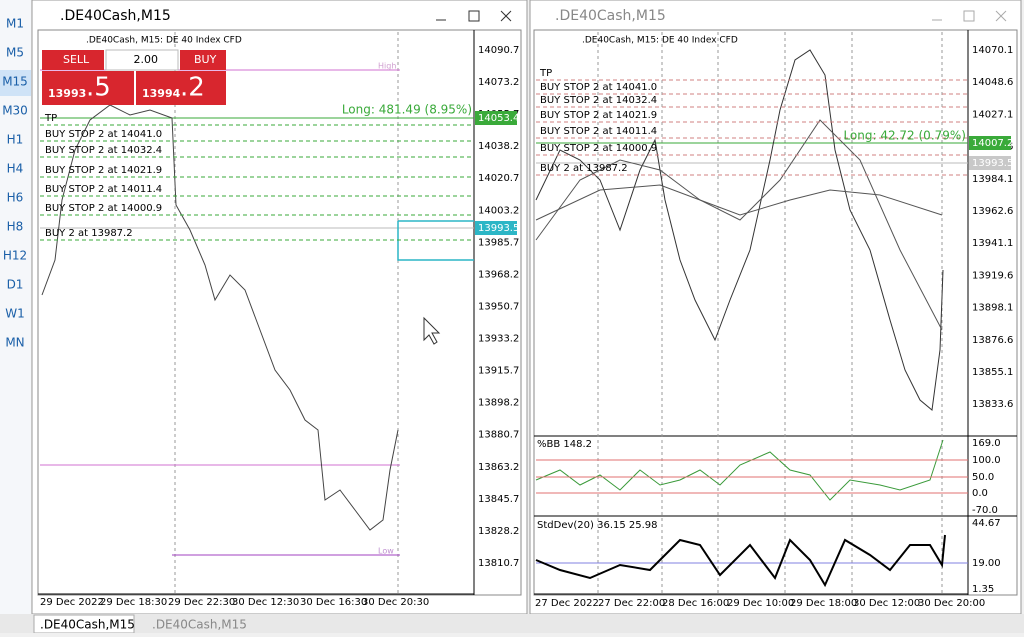 Image resolution: width=1024 pixels, height=637 pixels. Describe the element at coordinates (498, 82) in the screenshot. I see `price-label: 14073.2` at that location.